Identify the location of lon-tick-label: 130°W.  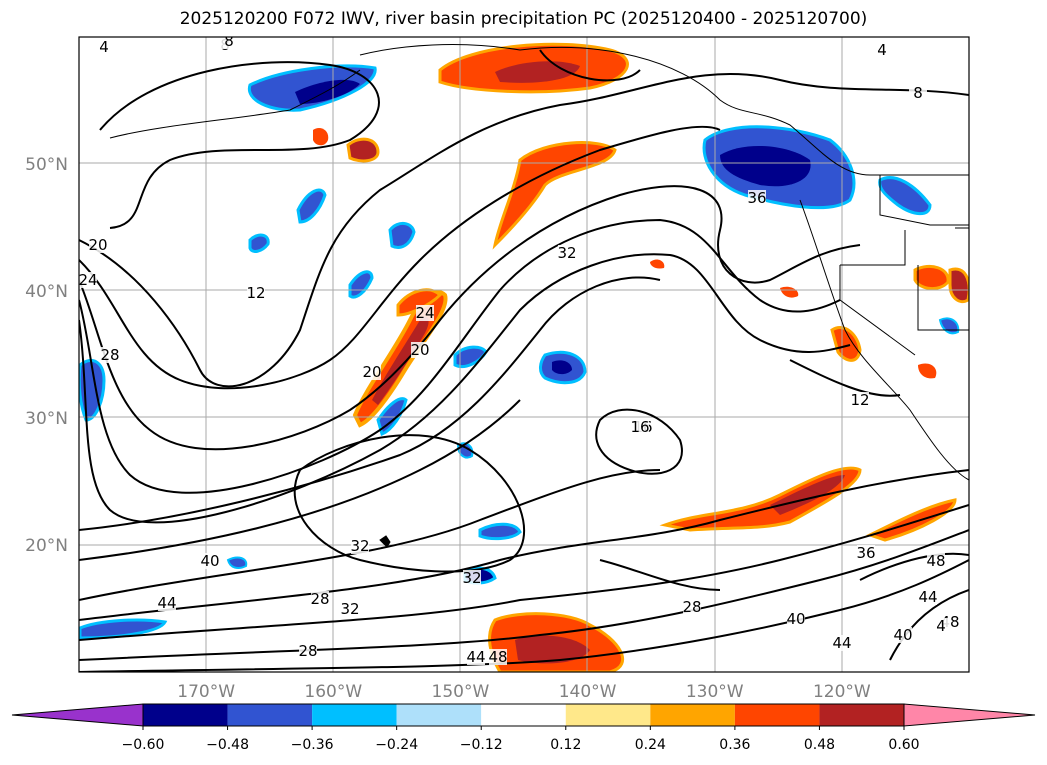
(715, 692).